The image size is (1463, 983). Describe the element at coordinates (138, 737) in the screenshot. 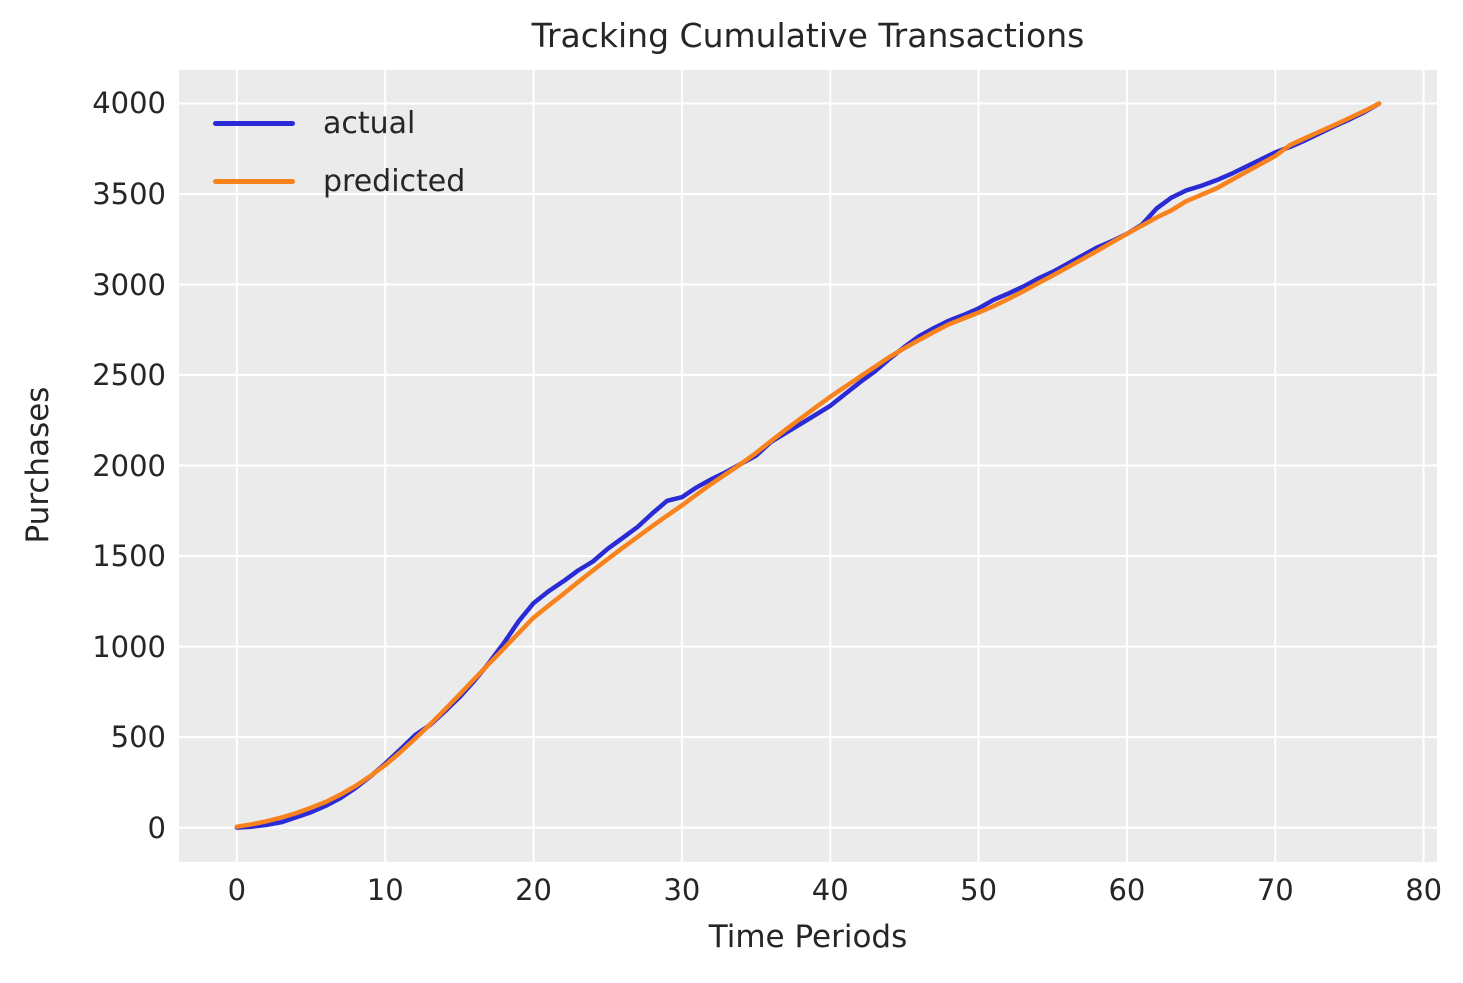

I see `y-tick-label: 500` at that location.